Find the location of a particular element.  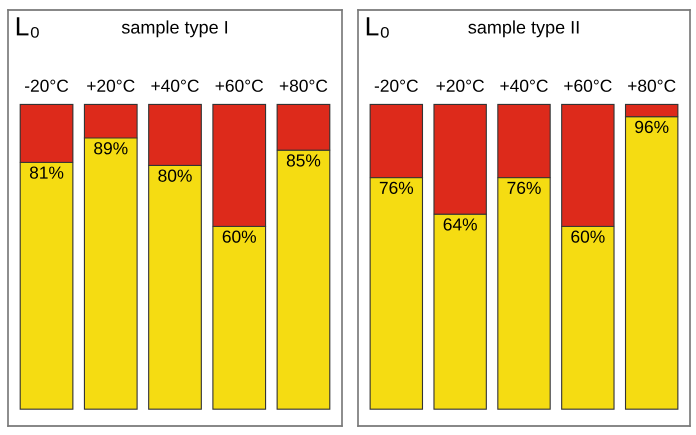

data-label: 80% is located at coordinates (175, 176).